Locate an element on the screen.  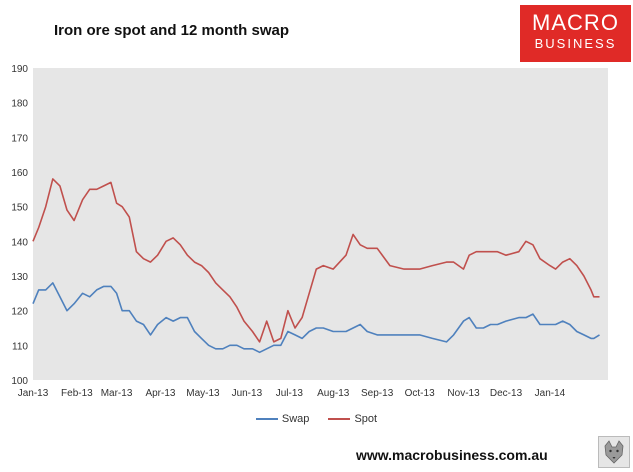
x-tick-label: Aug-13 is located at coordinates (333, 393).